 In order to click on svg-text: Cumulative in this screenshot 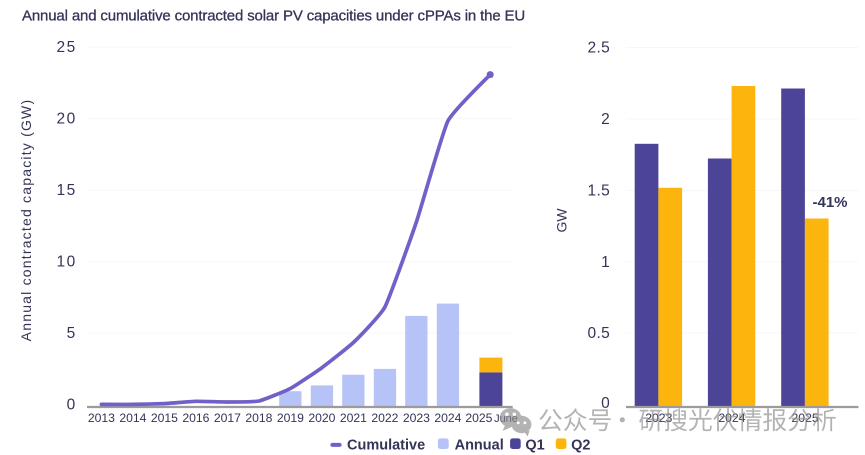, I will do `click(386, 446)`.